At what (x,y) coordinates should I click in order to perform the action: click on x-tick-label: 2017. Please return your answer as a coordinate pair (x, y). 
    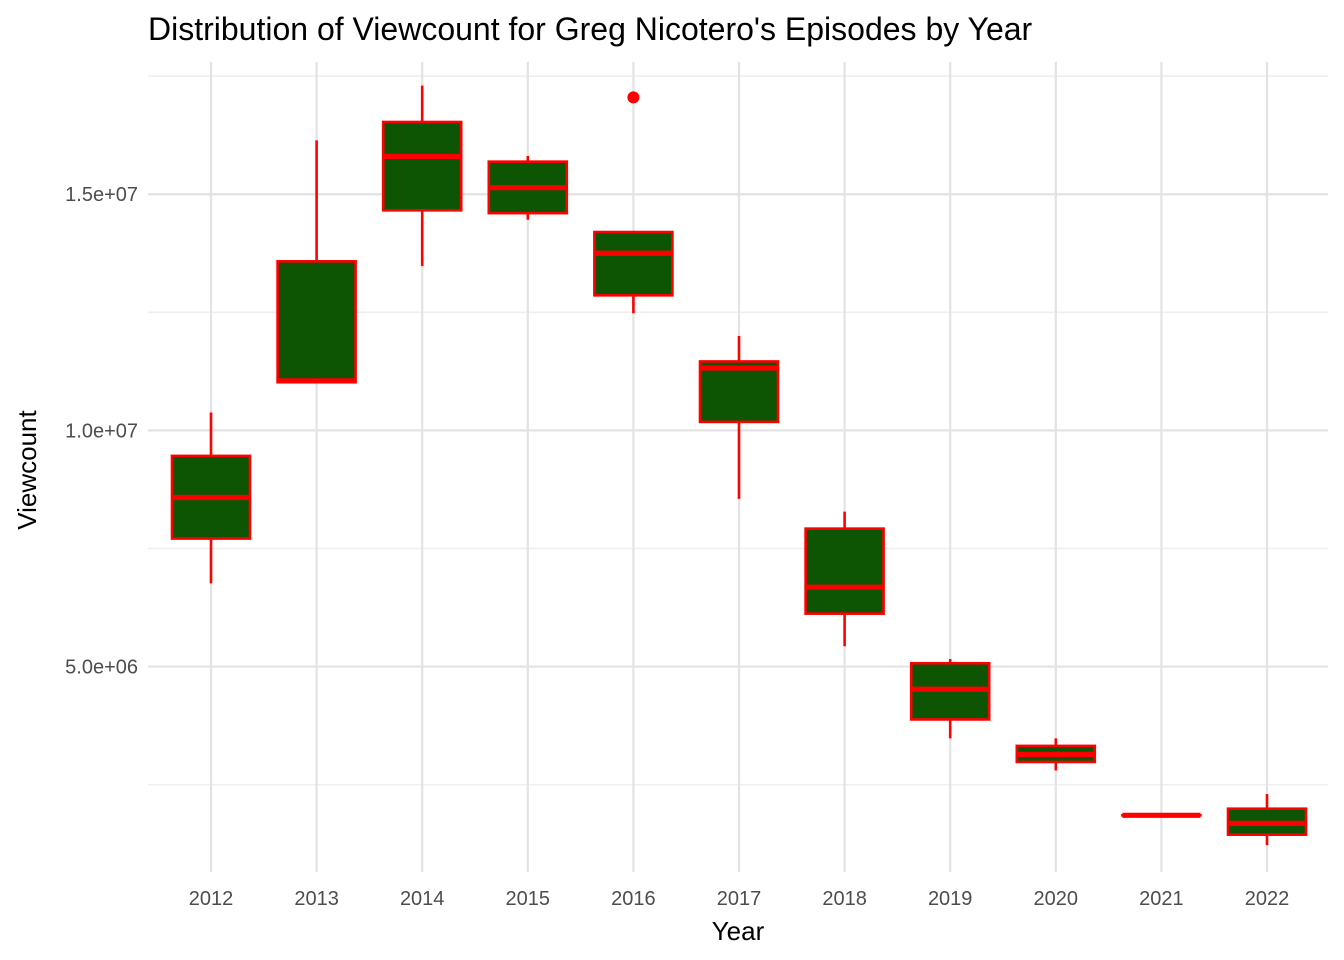
    Looking at the image, I should click on (739, 899).